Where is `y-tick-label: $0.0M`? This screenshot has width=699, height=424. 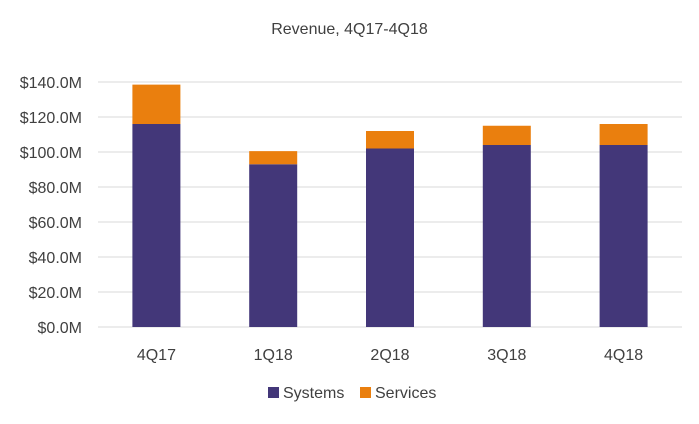 y-tick-label: $0.0M is located at coordinates (60, 328).